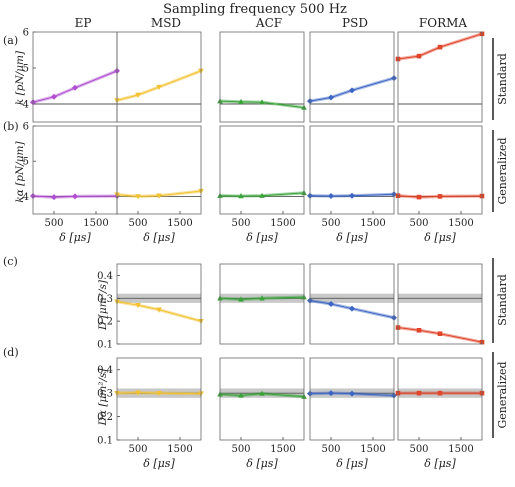 This screenshot has height=487, width=515. Describe the element at coordinates (20, 77) in the screenshot. I see `y-label-row-a: k [pN/μm]` at that location.